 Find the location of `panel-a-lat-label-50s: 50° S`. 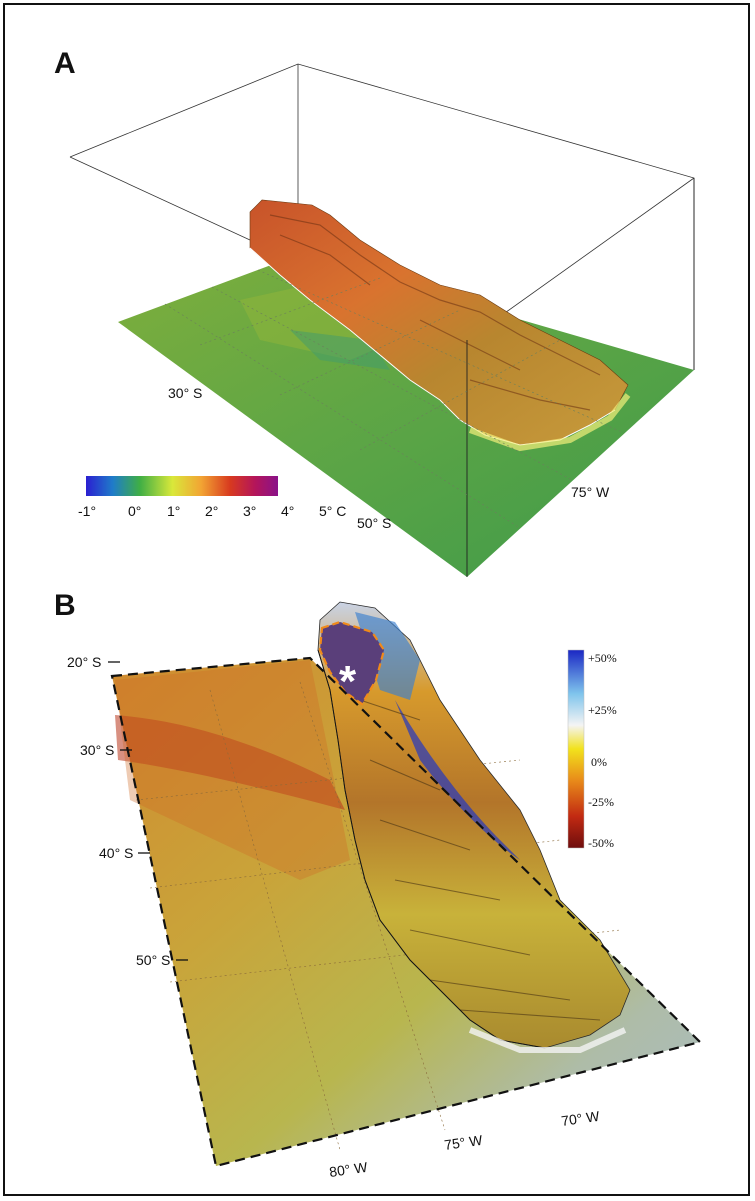

panel-a-lat-label-50s: 50° S is located at coordinates (374, 523).